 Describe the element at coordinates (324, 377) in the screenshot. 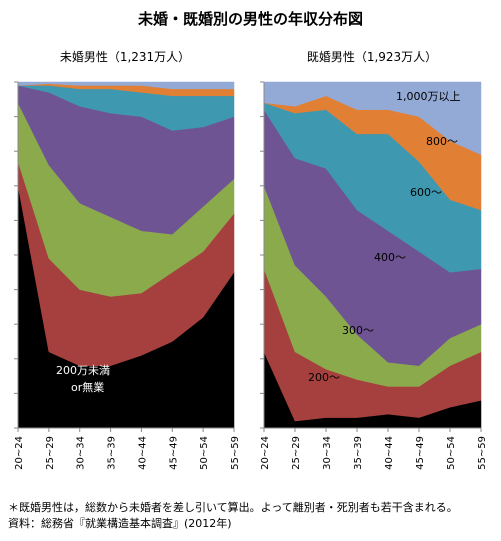

I see `married-series-label: 200～` at that location.